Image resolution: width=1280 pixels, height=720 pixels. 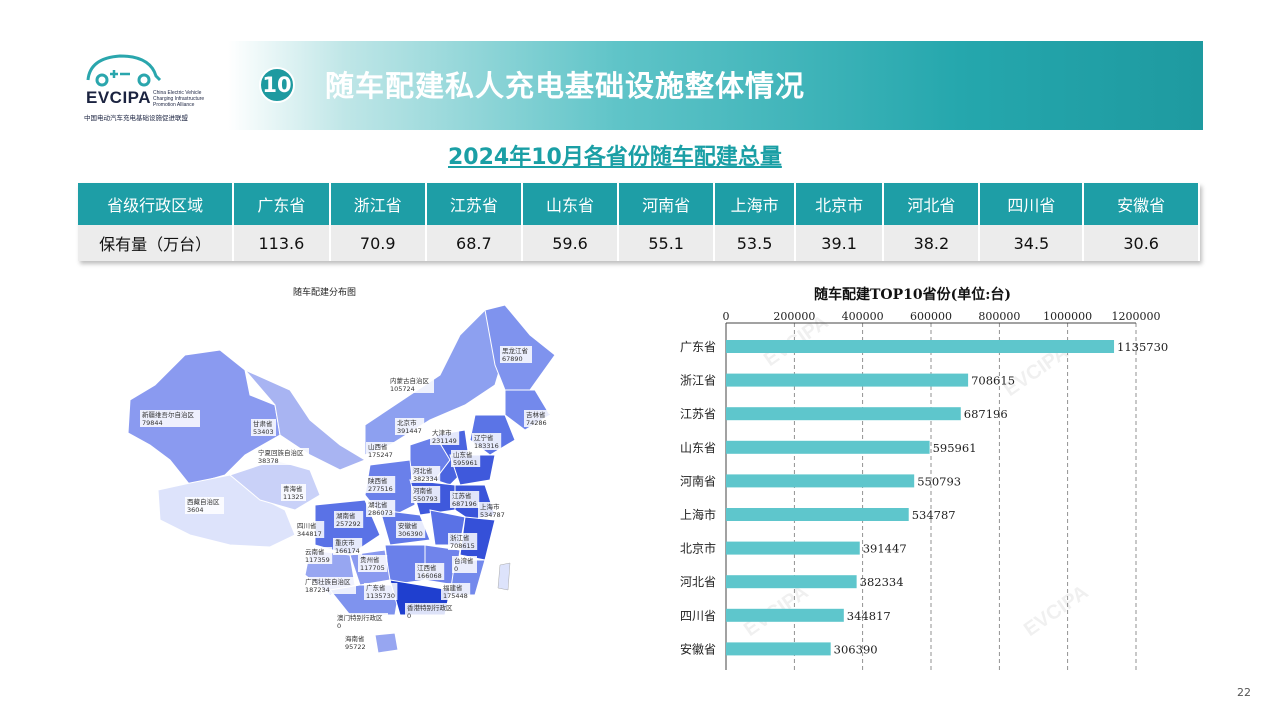 What do you see at coordinates (986, 414) in the screenshot?
I see `value-label: 687196` at bounding box center [986, 414].